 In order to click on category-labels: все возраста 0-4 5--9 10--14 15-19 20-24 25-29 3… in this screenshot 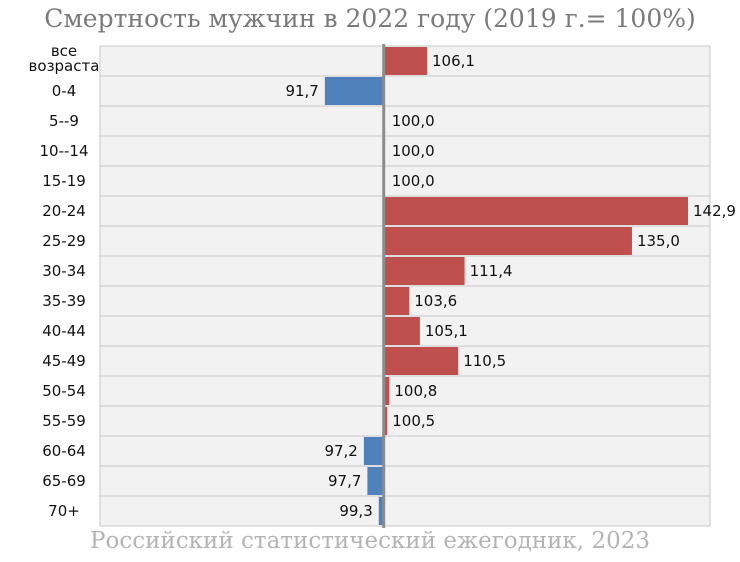, I will do `click(64, 281)`.